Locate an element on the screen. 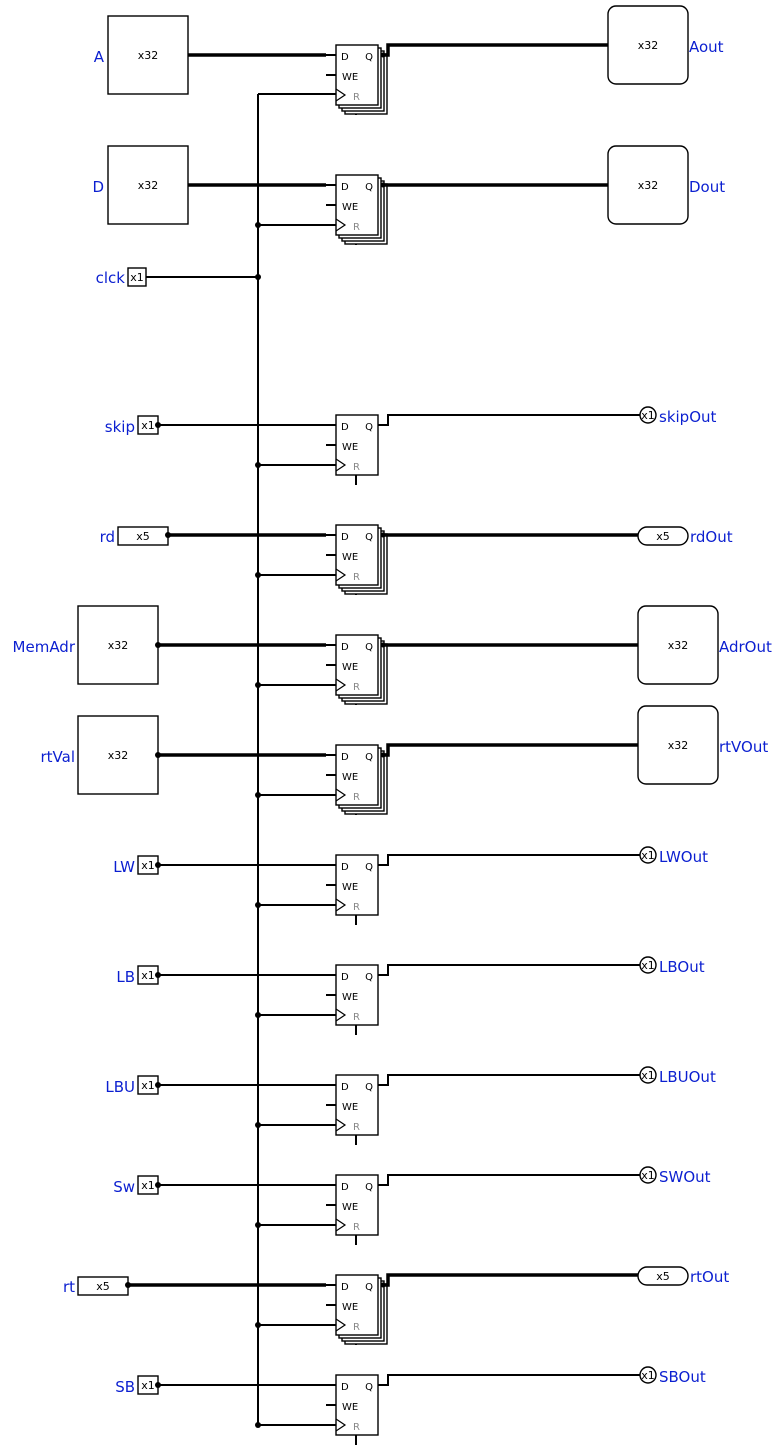 The width and height of the screenshot is (784, 1450). output-label: LBUOut is located at coordinates (687, 1077).